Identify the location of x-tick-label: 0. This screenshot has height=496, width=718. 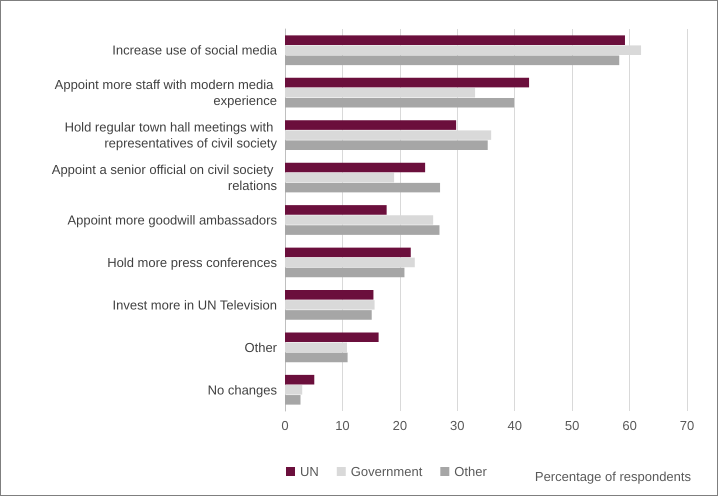
(285, 425).